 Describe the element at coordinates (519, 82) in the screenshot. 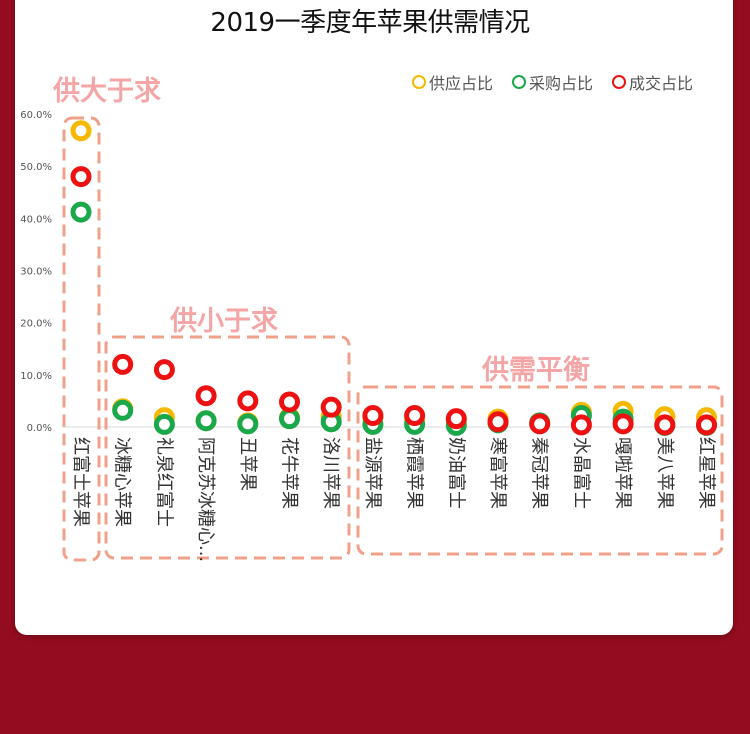

I see `legend-marker-purchase` at that location.